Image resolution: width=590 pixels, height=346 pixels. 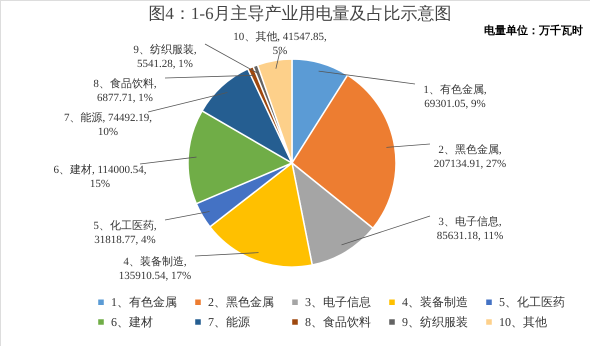 I want to click on data-label: 7、能源, 74492.19, 10%, so click(x=108, y=124).